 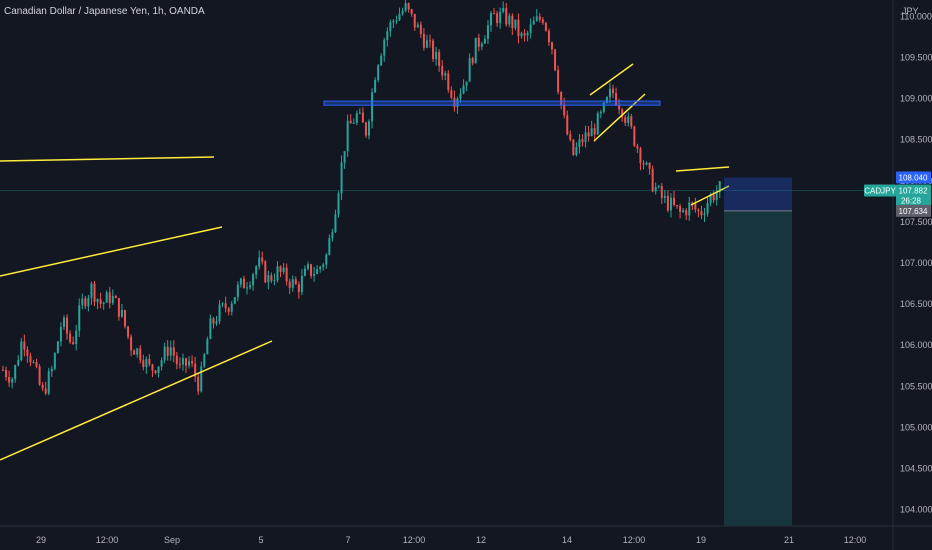 I want to click on stop-price-label: 108.040, so click(x=913, y=178).